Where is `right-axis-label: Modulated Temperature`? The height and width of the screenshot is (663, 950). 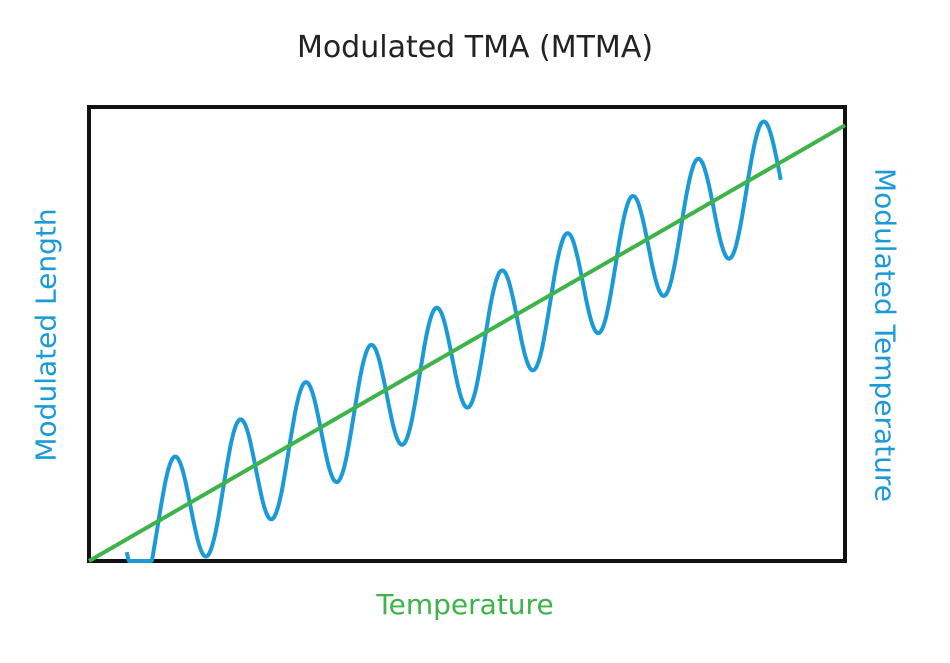 right-axis-label: Modulated Temperature is located at coordinates (885, 335).